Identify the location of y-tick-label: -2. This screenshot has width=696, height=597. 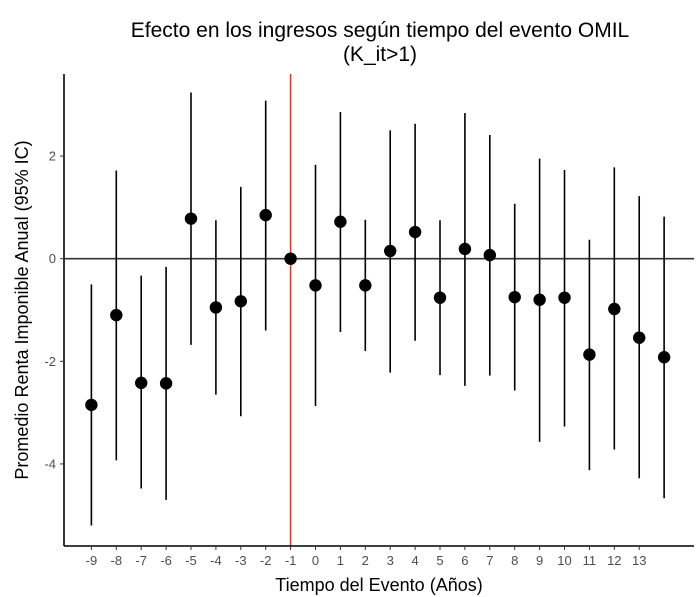
(50, 361).